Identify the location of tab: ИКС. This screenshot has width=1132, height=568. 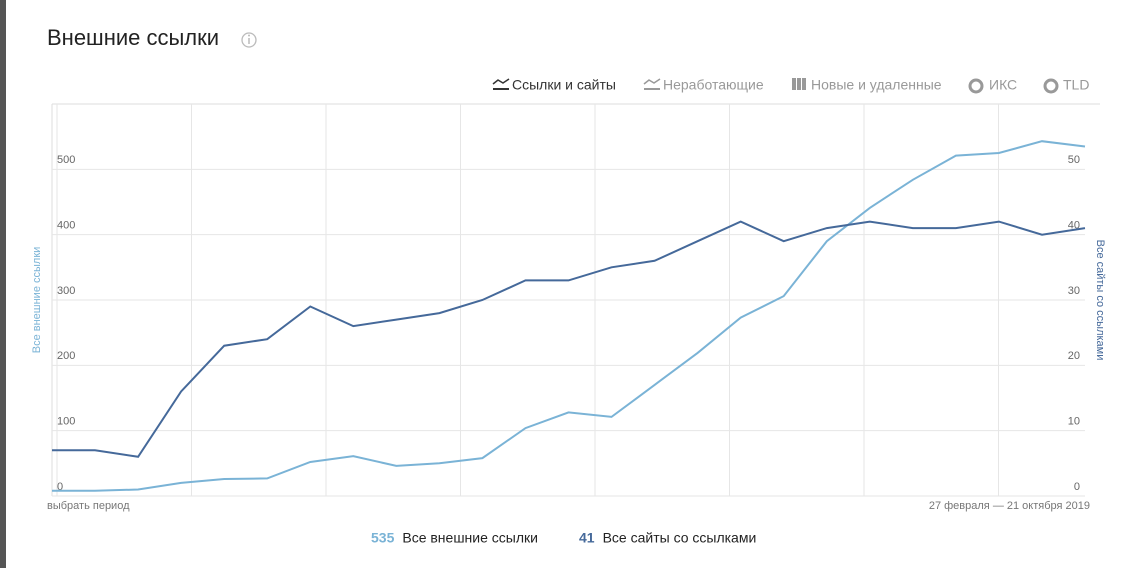
(1003, 85).